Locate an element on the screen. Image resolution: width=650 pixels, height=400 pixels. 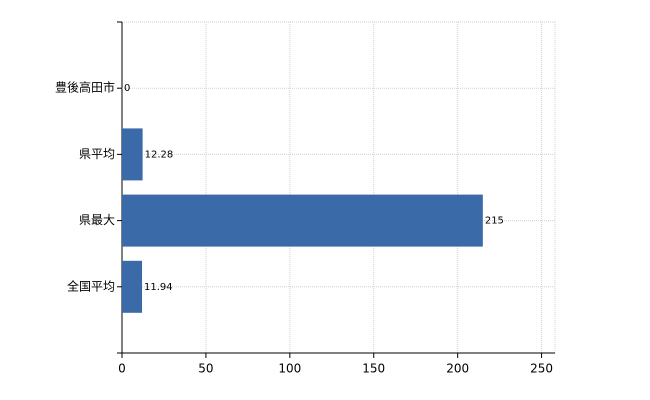
y-tick-label: 豊後高田市 is located at coordinates (85, 87).